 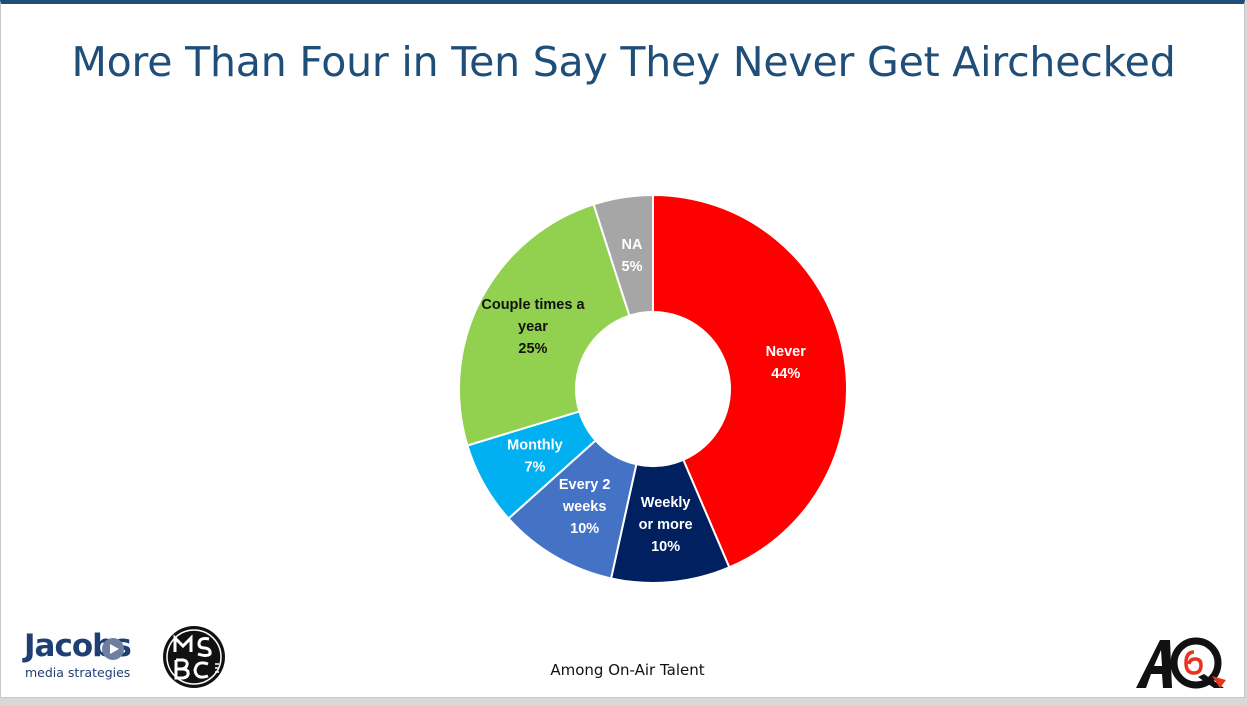 I want to click on data-label-line: Weekly, so click(x=666, y=503).